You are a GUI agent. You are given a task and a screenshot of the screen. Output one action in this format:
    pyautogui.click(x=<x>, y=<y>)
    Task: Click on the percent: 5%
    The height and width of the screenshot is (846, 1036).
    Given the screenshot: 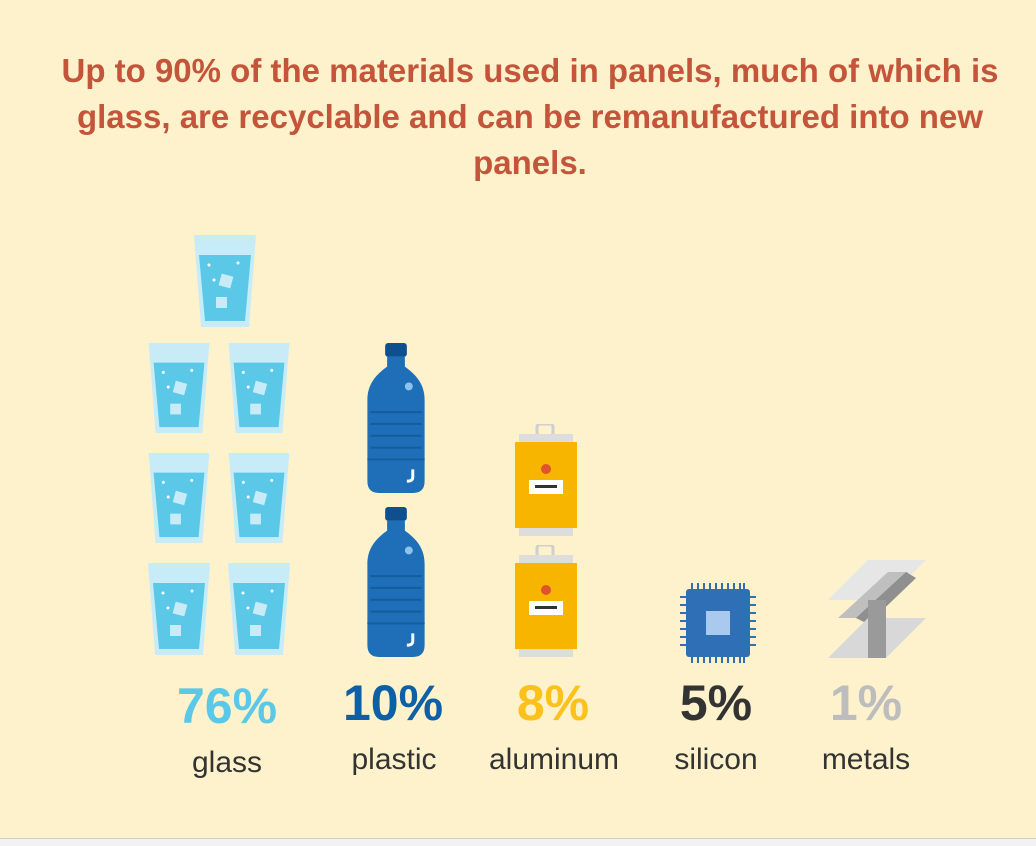 What is the action you would take?
    pyautogui.click(x=716, y=703)
    